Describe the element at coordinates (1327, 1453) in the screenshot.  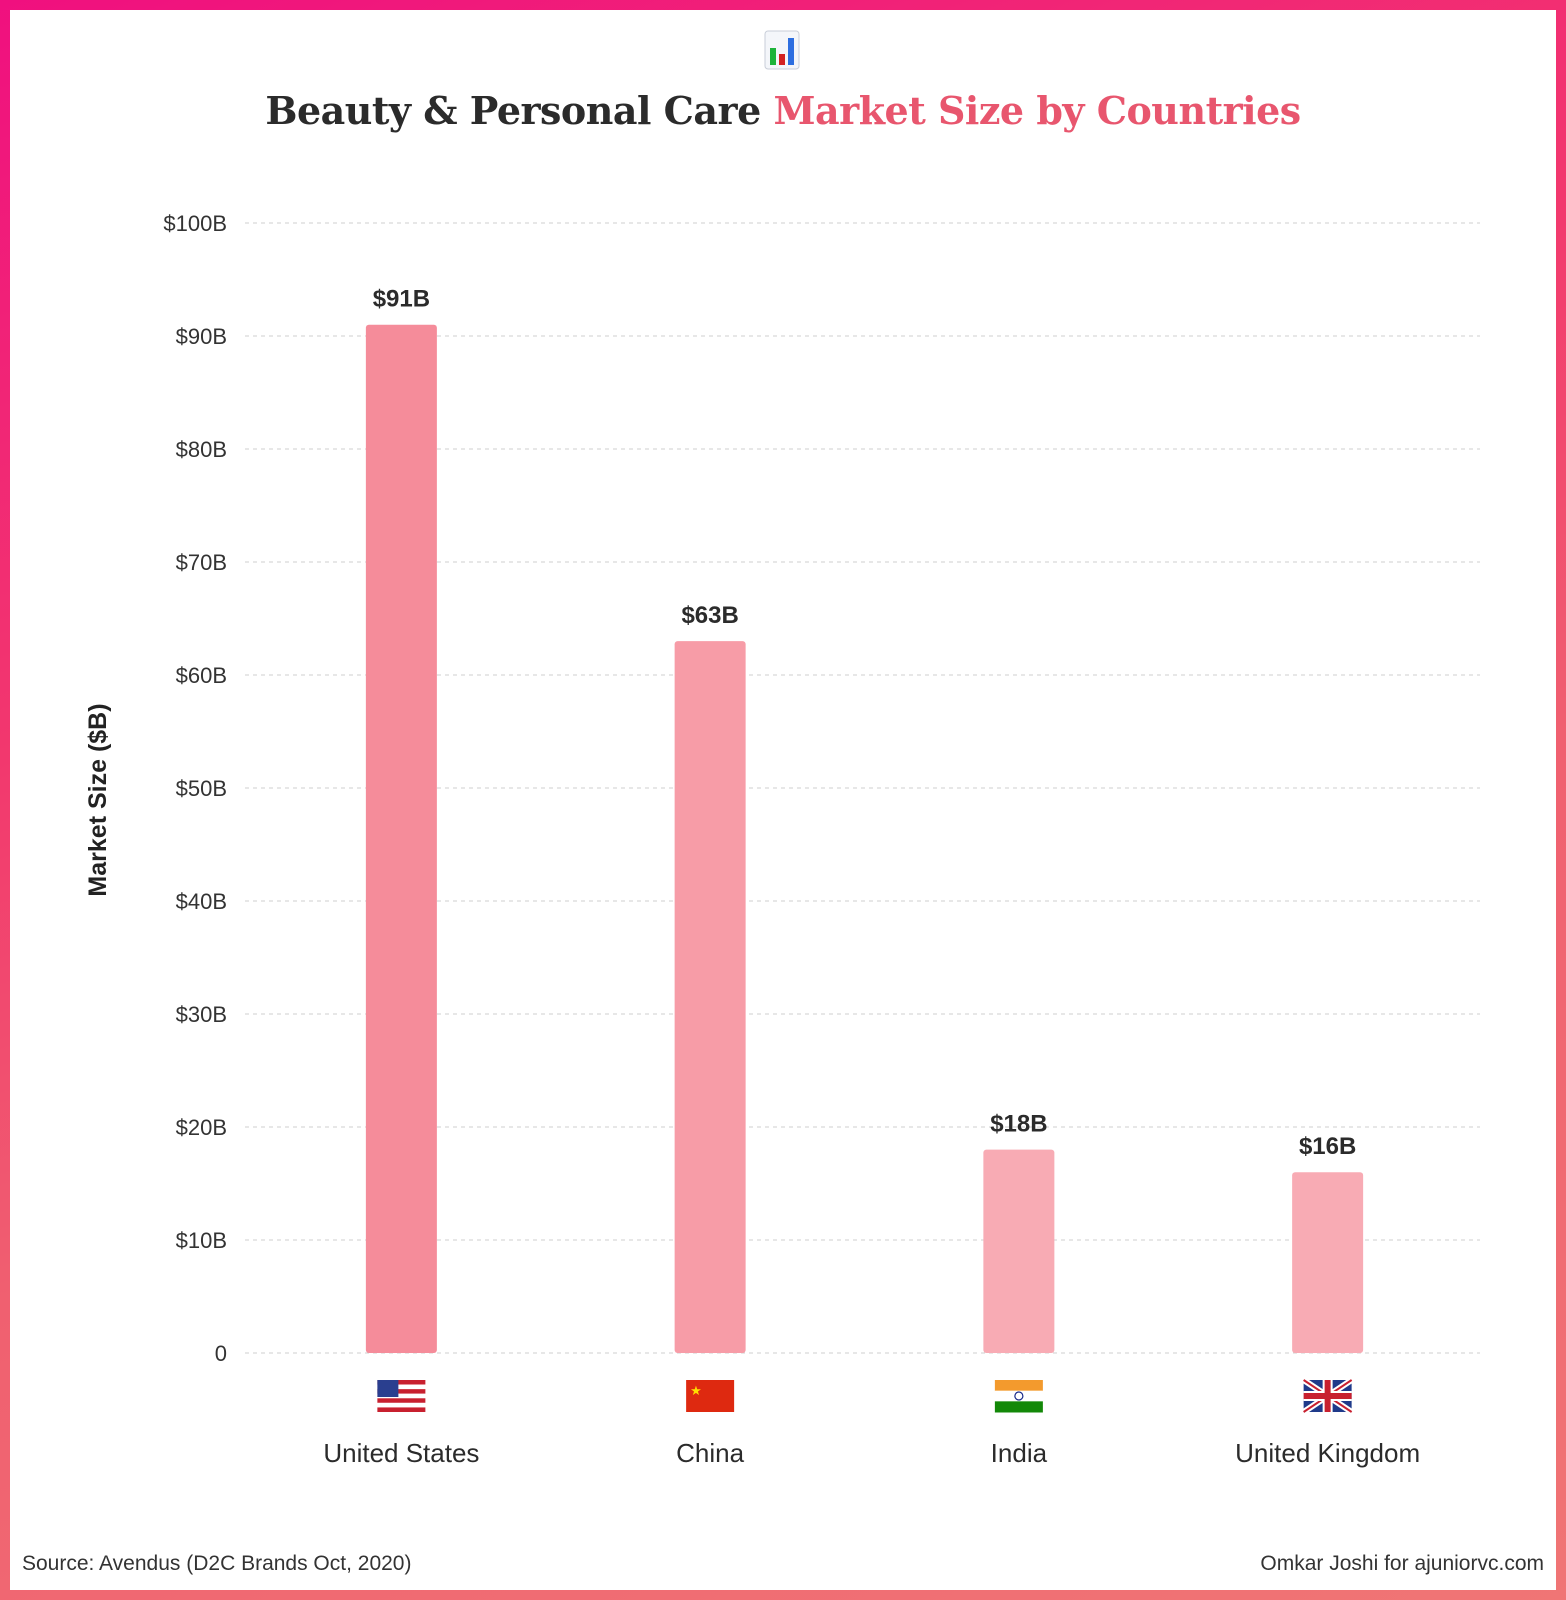
I see `x-tick-label: United Kingdom` at that location.